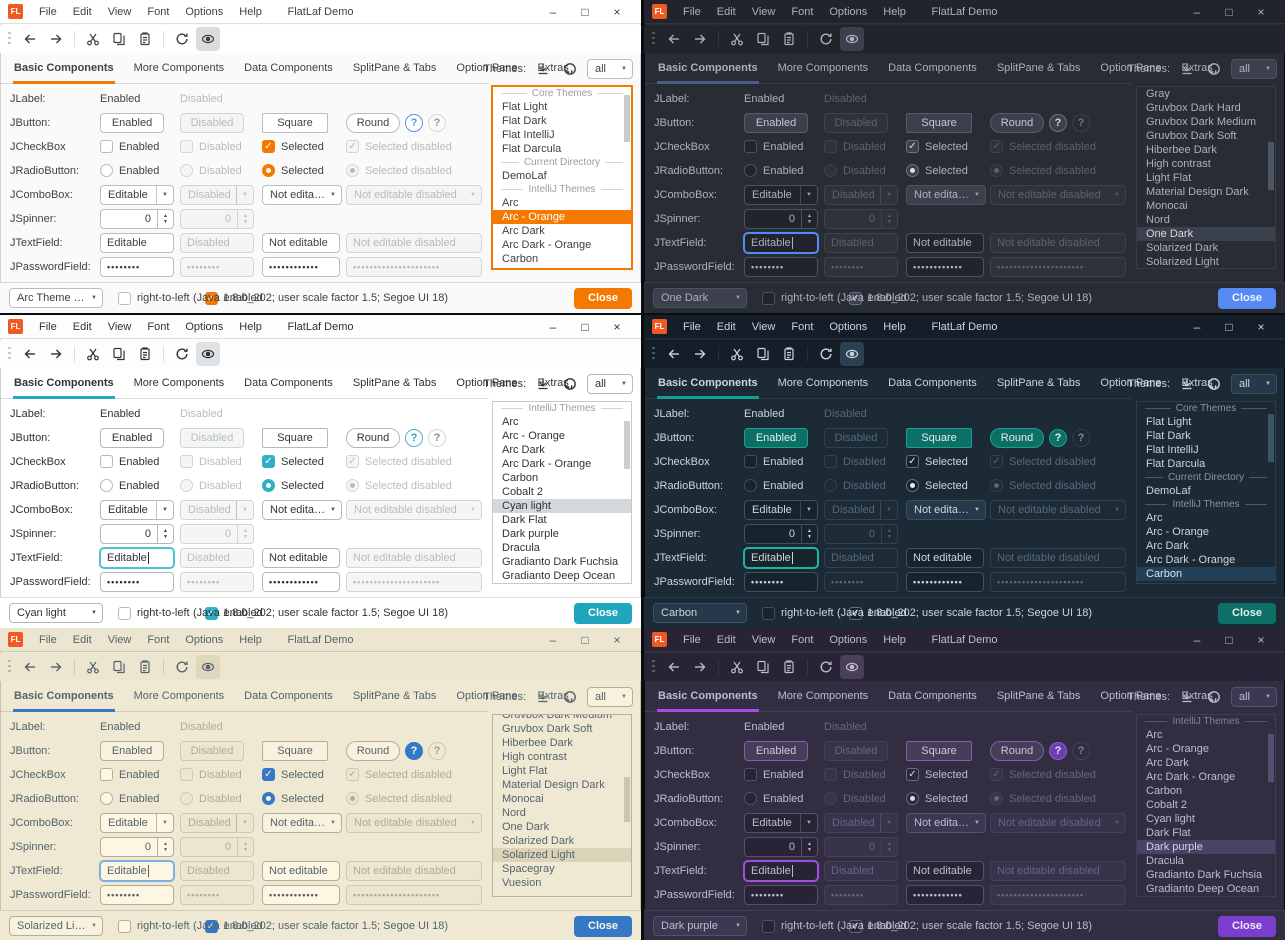 The width and height of the screenshot is (1285, 940). Describe the element at coordinates (522, 492) in the screenshot. I see `theme-list-item: Cobalt 2` at that location.